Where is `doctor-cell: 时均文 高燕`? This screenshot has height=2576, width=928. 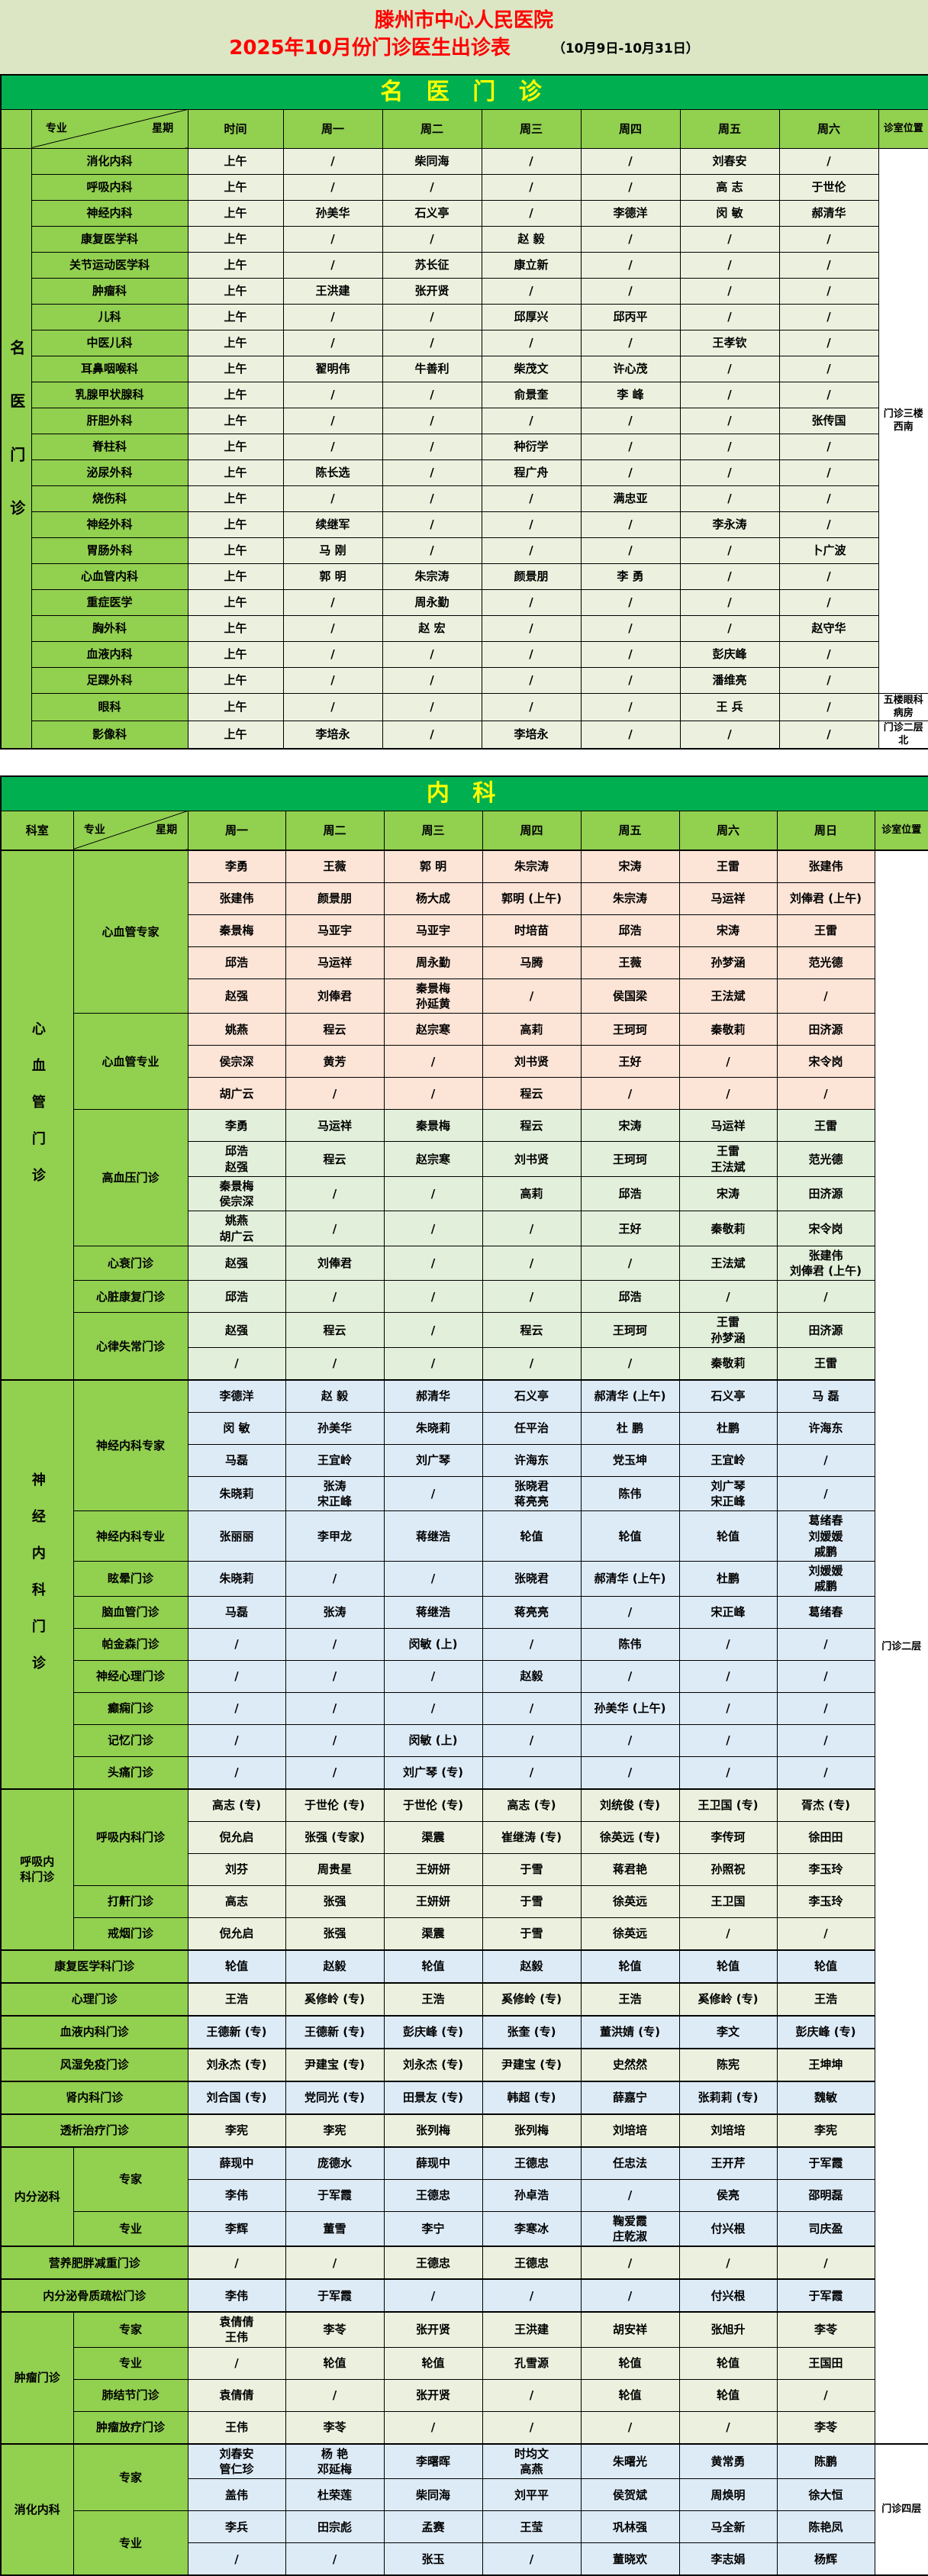
doctor-cell: 时均文 高燕 is located at coordinates (532, 2461).